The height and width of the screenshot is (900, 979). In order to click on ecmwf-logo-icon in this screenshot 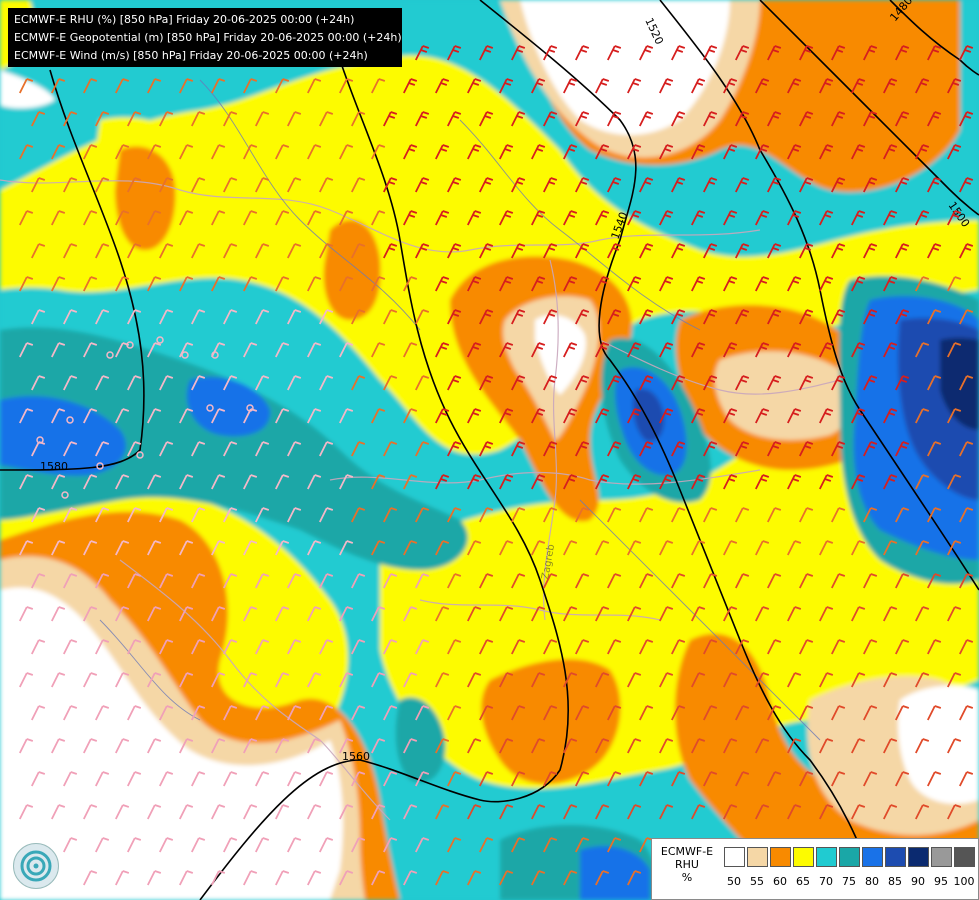, I will do `click(36, 866)`.